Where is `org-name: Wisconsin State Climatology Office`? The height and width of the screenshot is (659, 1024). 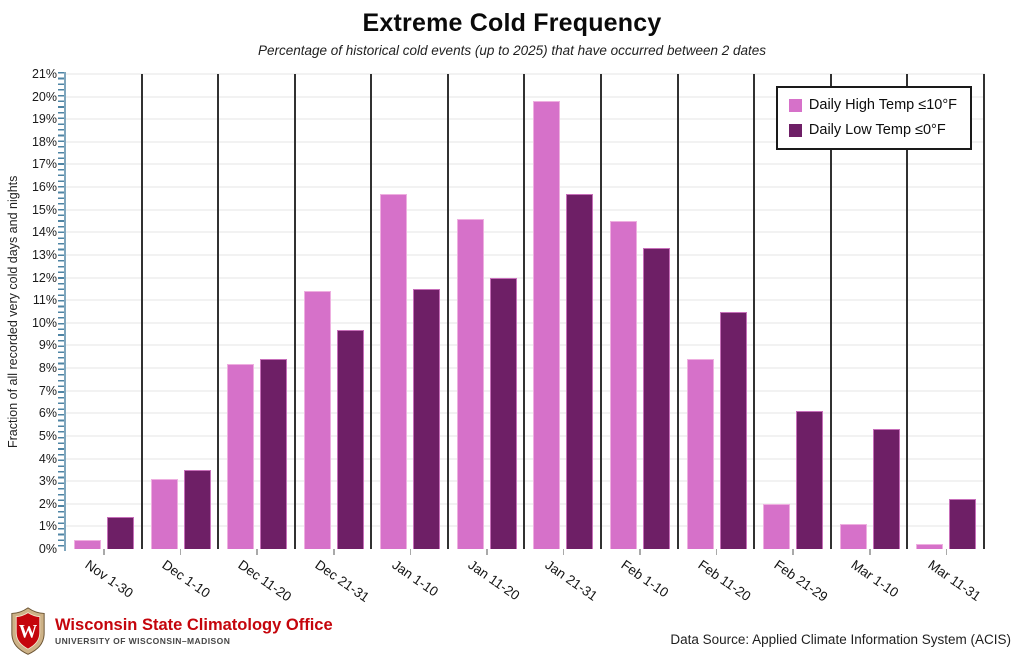
org-name: Wisconsin State Climatology Office is located at coordinates (194, 624).